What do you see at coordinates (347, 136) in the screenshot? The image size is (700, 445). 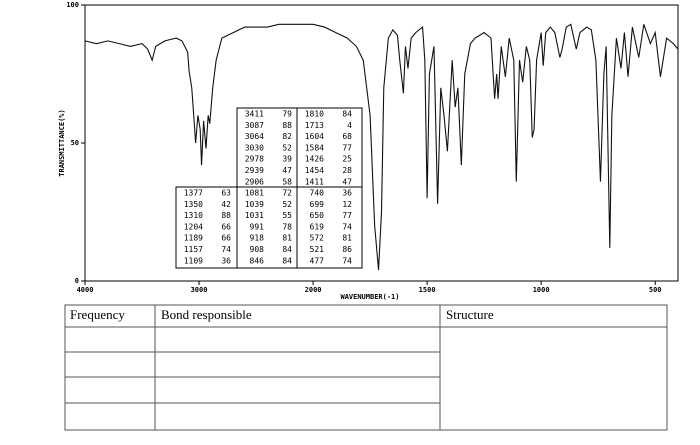 I see `peak-transmittance: 68` at bounding box center [347, 136].